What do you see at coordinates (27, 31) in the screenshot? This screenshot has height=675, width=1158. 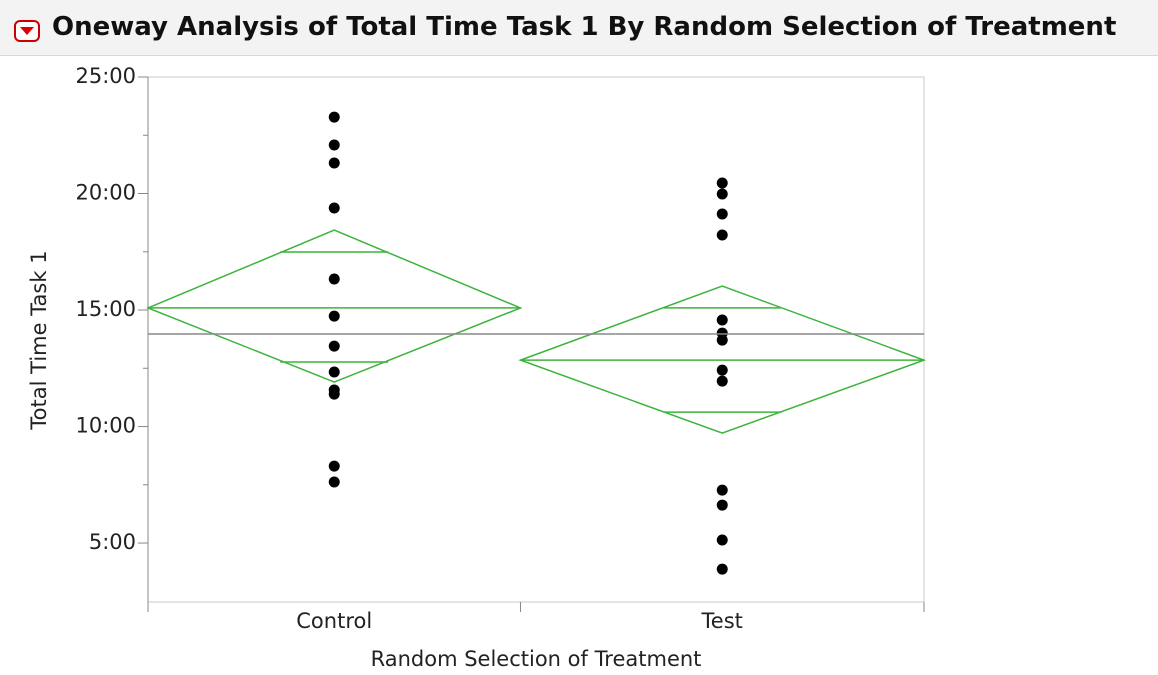 I see `menu-triangle` at bounding box center [27, 31].